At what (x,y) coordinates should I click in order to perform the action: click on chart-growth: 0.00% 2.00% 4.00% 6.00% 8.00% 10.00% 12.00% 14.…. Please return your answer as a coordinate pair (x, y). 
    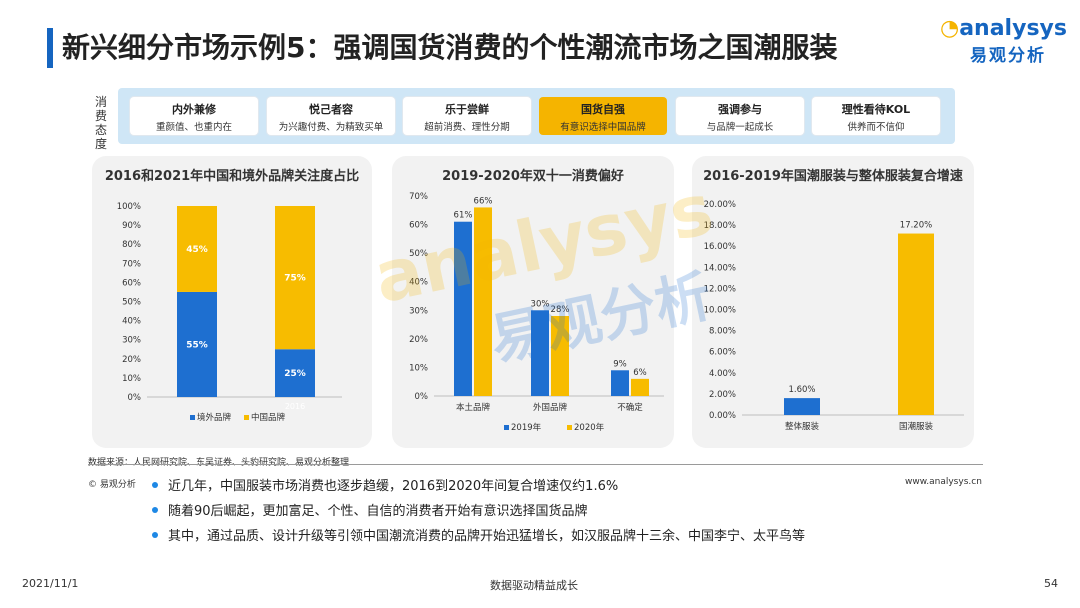
    Looking at the image, I should click on (834, 316).